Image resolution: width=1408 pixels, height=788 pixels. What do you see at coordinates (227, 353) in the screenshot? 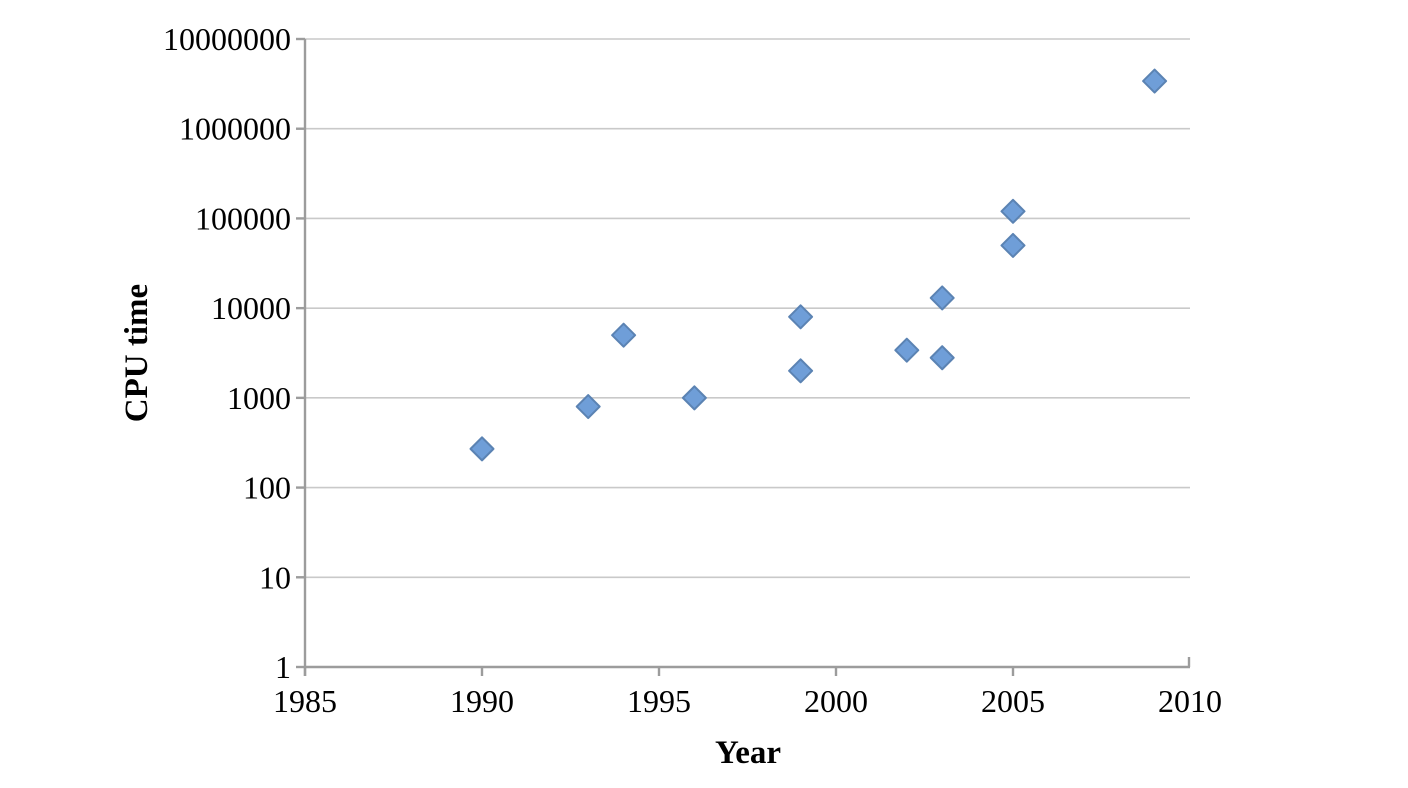
I see `y-tick-labels: 1 10 100 1000 10000 100000 1000000 10000000` at bounding box center [227, 353].